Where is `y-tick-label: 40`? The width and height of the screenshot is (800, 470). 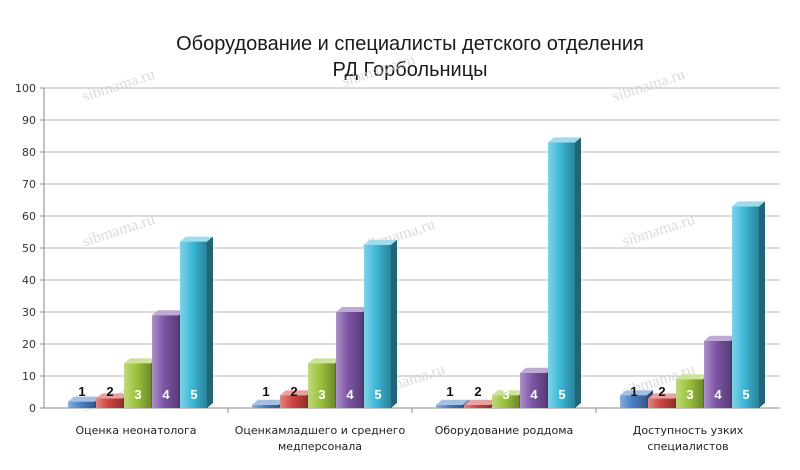
y-tick-label: 40 is located at coordinates (29, 280).